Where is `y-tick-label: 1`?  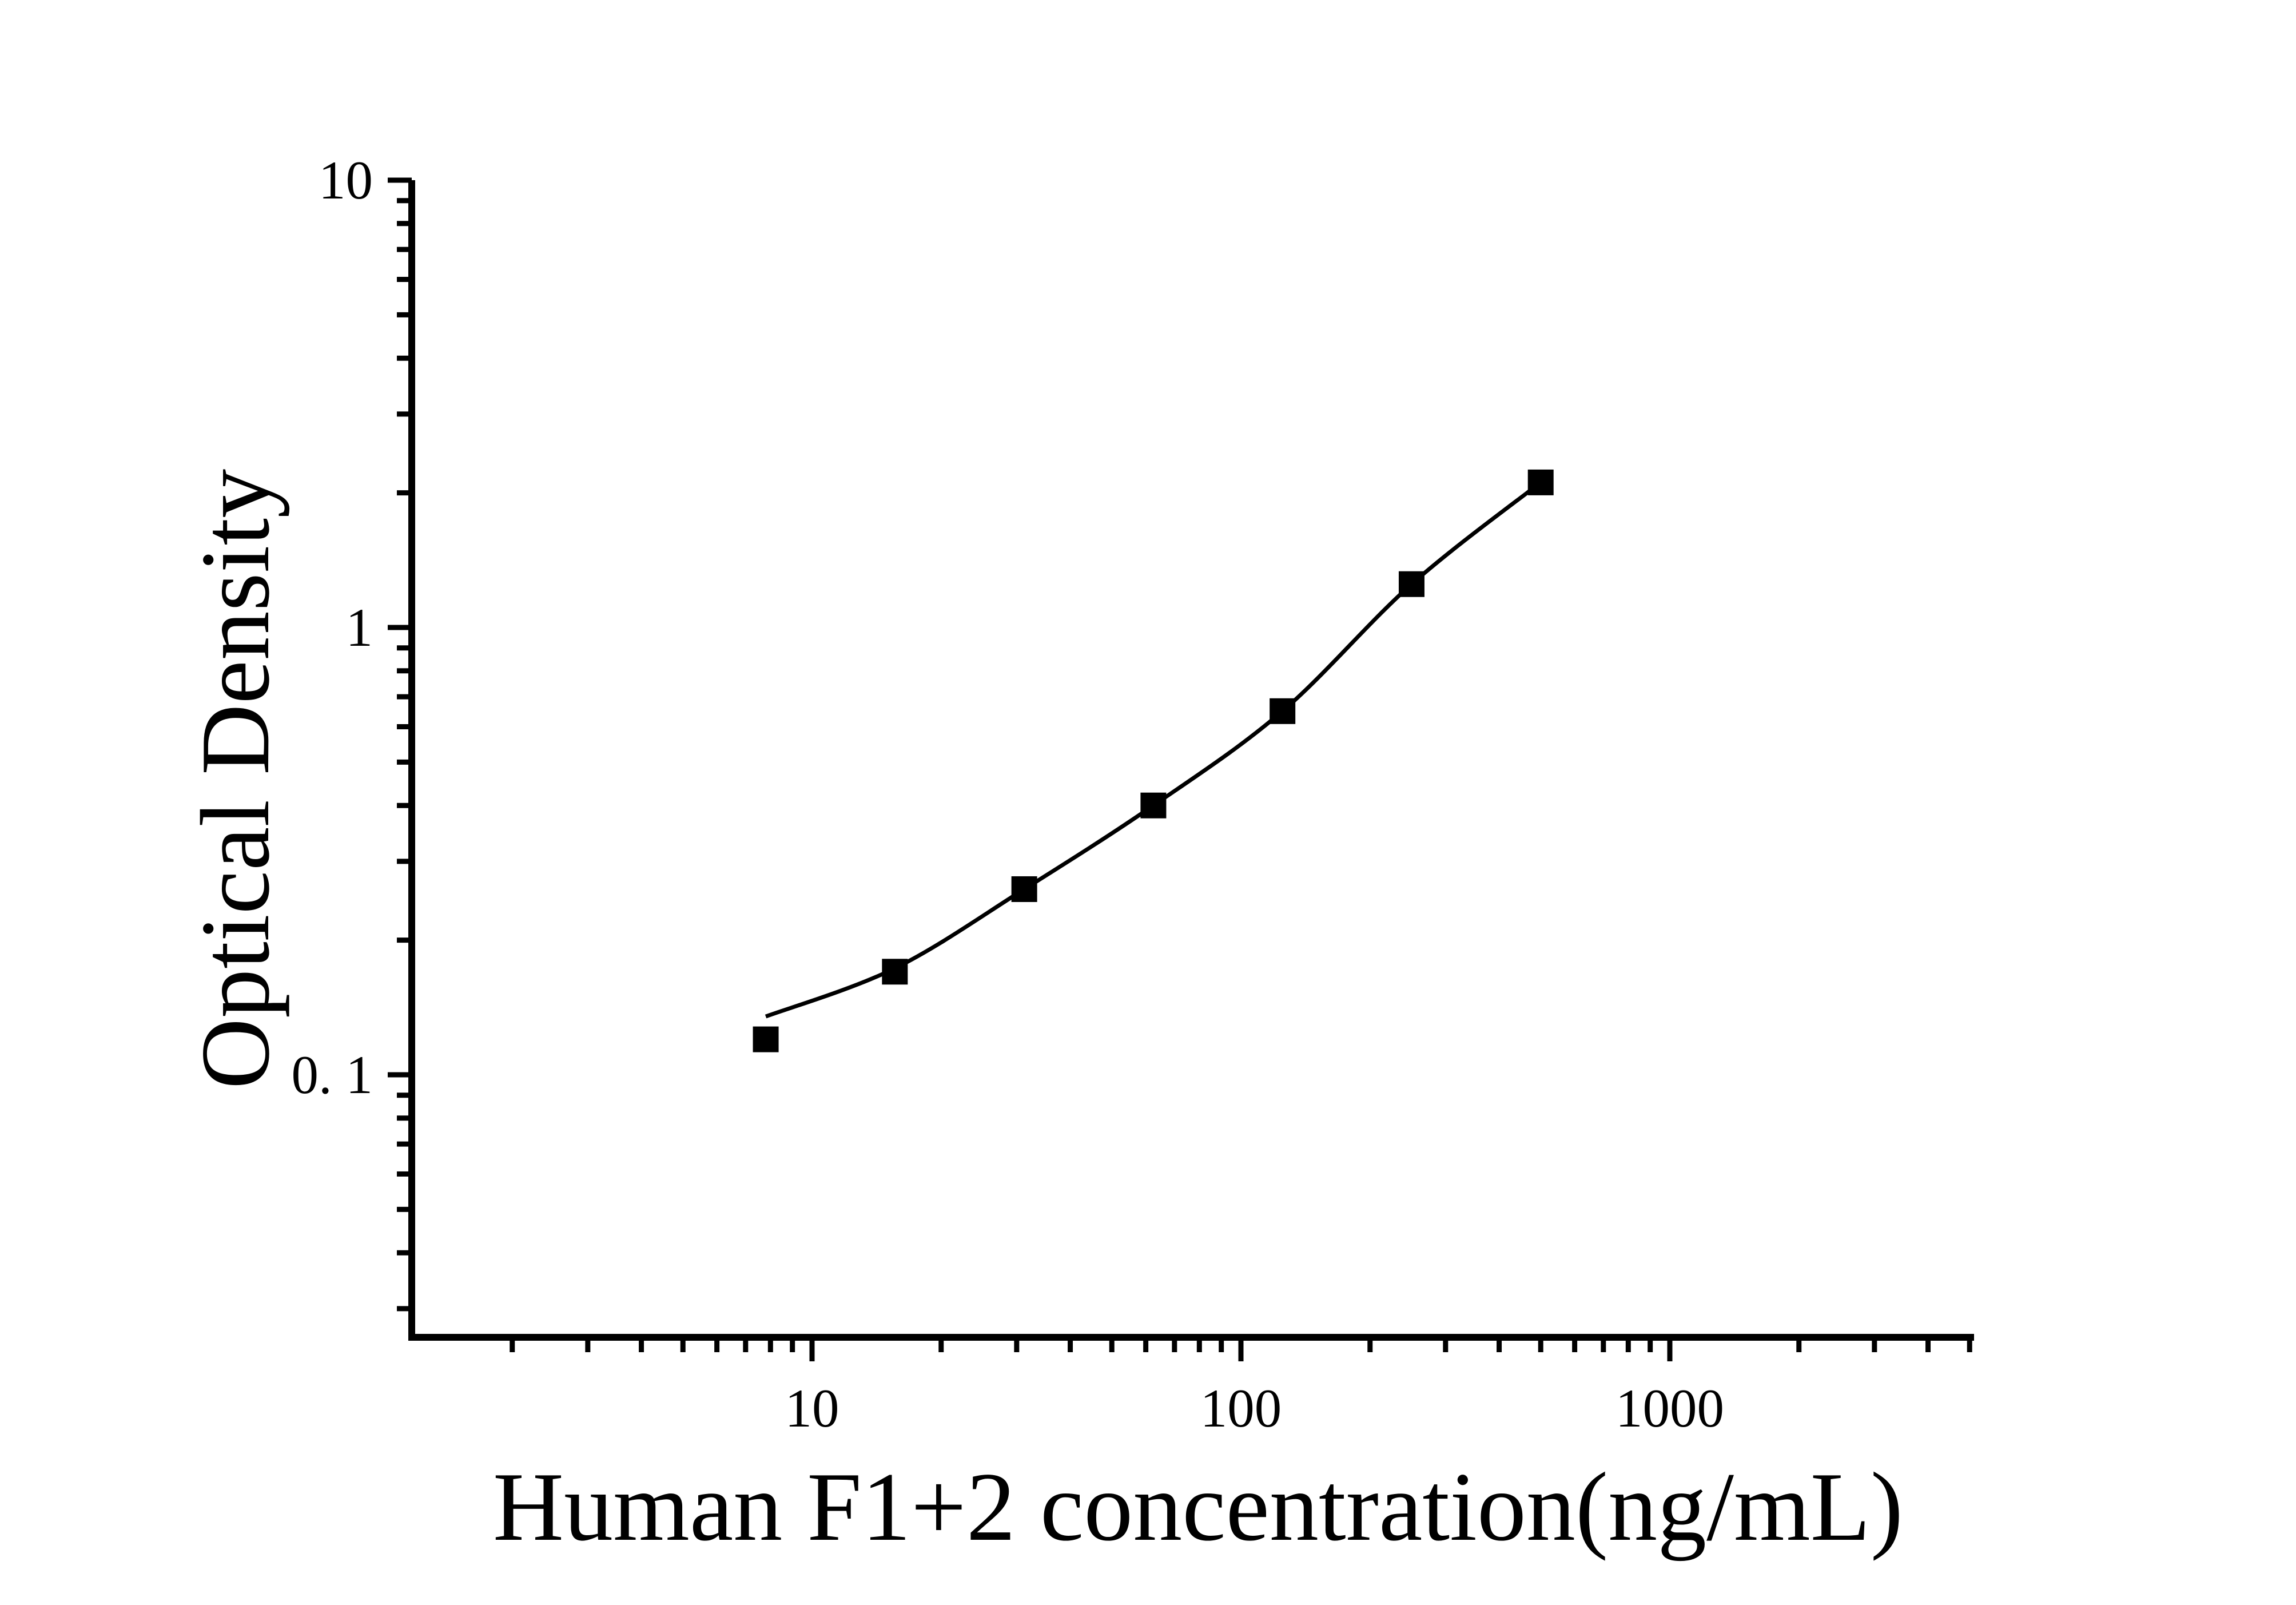
y-tick-label: 1 is located at coordinates (359, 627).